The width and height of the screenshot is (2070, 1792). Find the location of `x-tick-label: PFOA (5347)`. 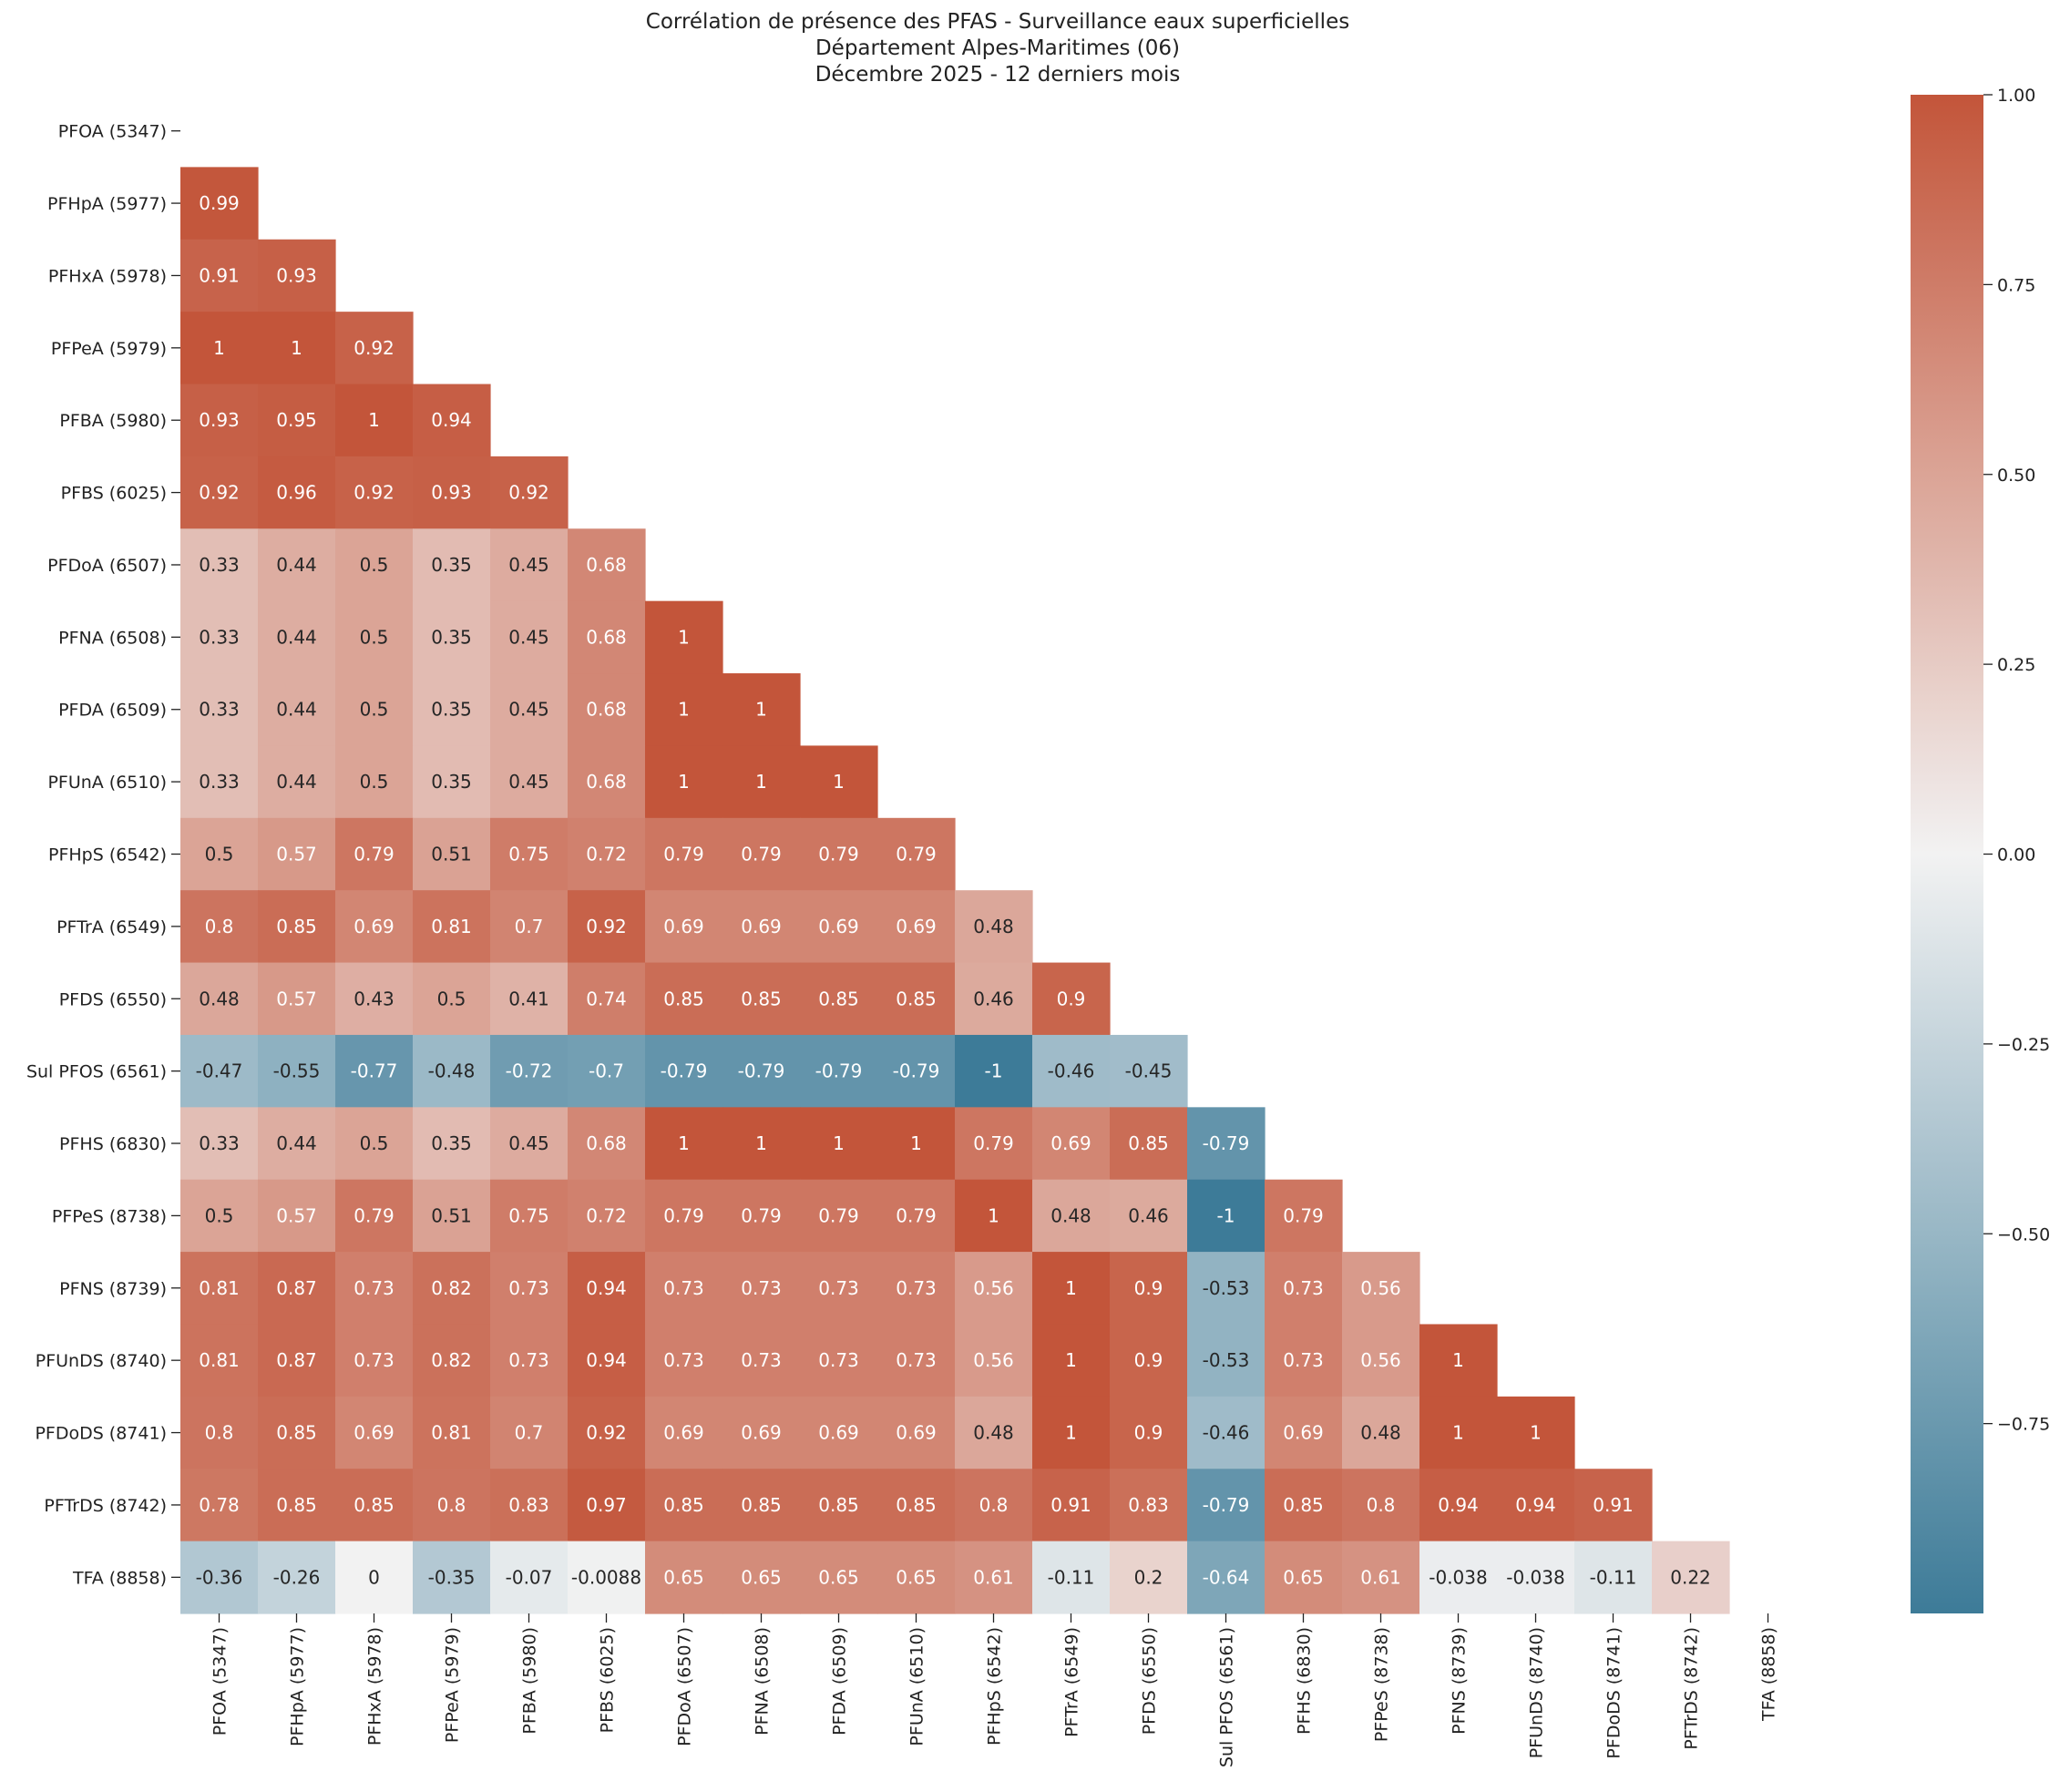

x-tick-label: PFOA (5347) is located at coordinates (221, 1681).